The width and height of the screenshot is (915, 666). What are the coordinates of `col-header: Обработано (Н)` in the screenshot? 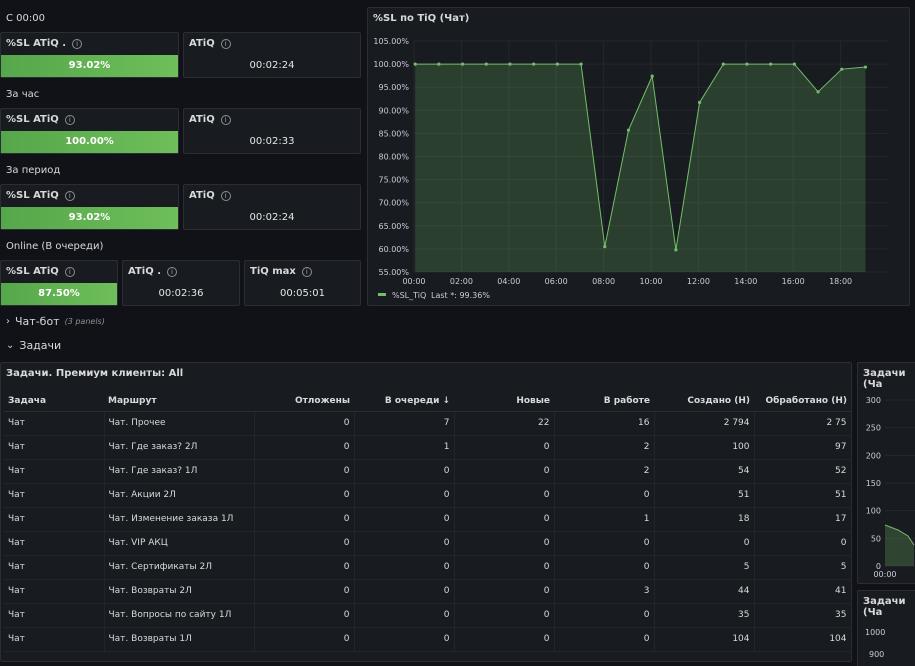 It's located at (802, 401).